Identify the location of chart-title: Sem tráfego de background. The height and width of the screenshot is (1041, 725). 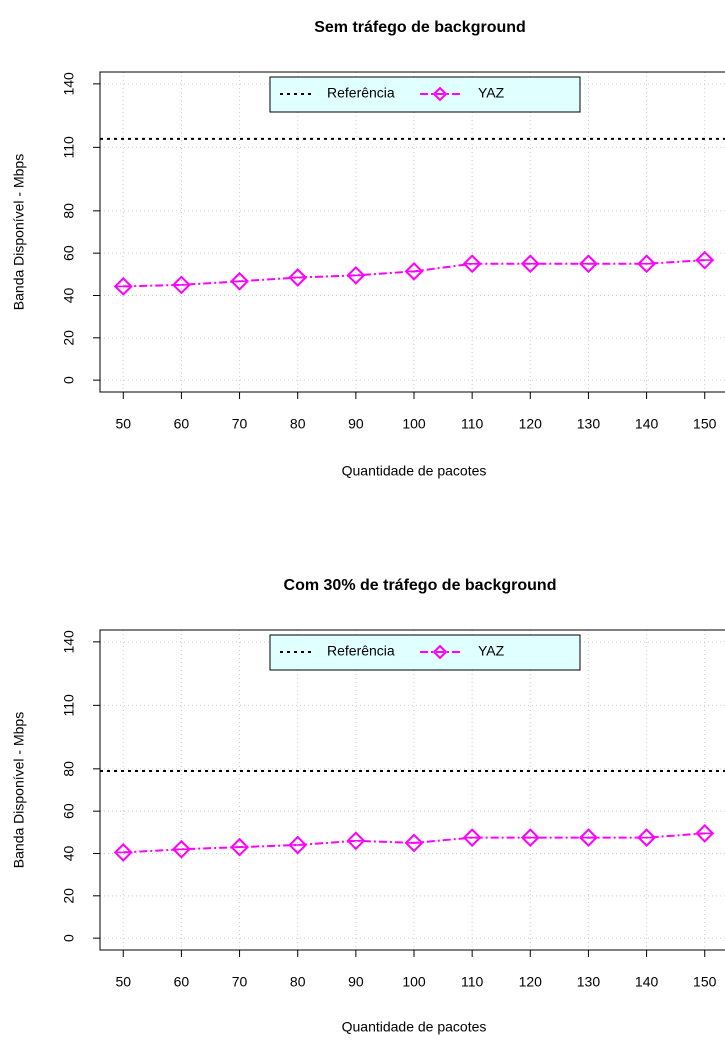
(420, 27).